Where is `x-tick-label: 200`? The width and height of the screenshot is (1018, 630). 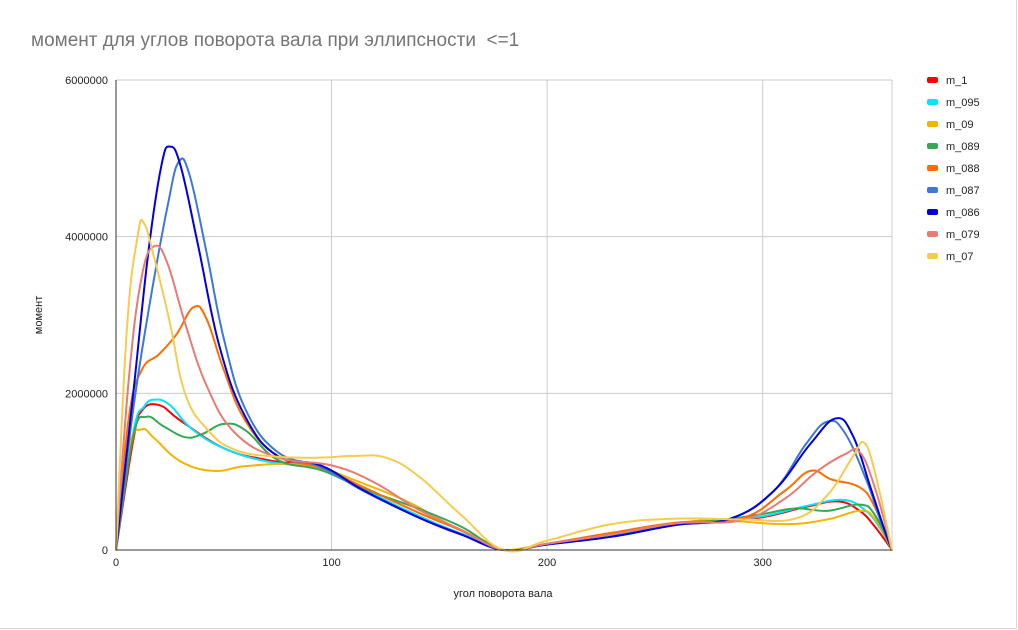 x-tick-label: 200 is located at coordinates (547, 563).